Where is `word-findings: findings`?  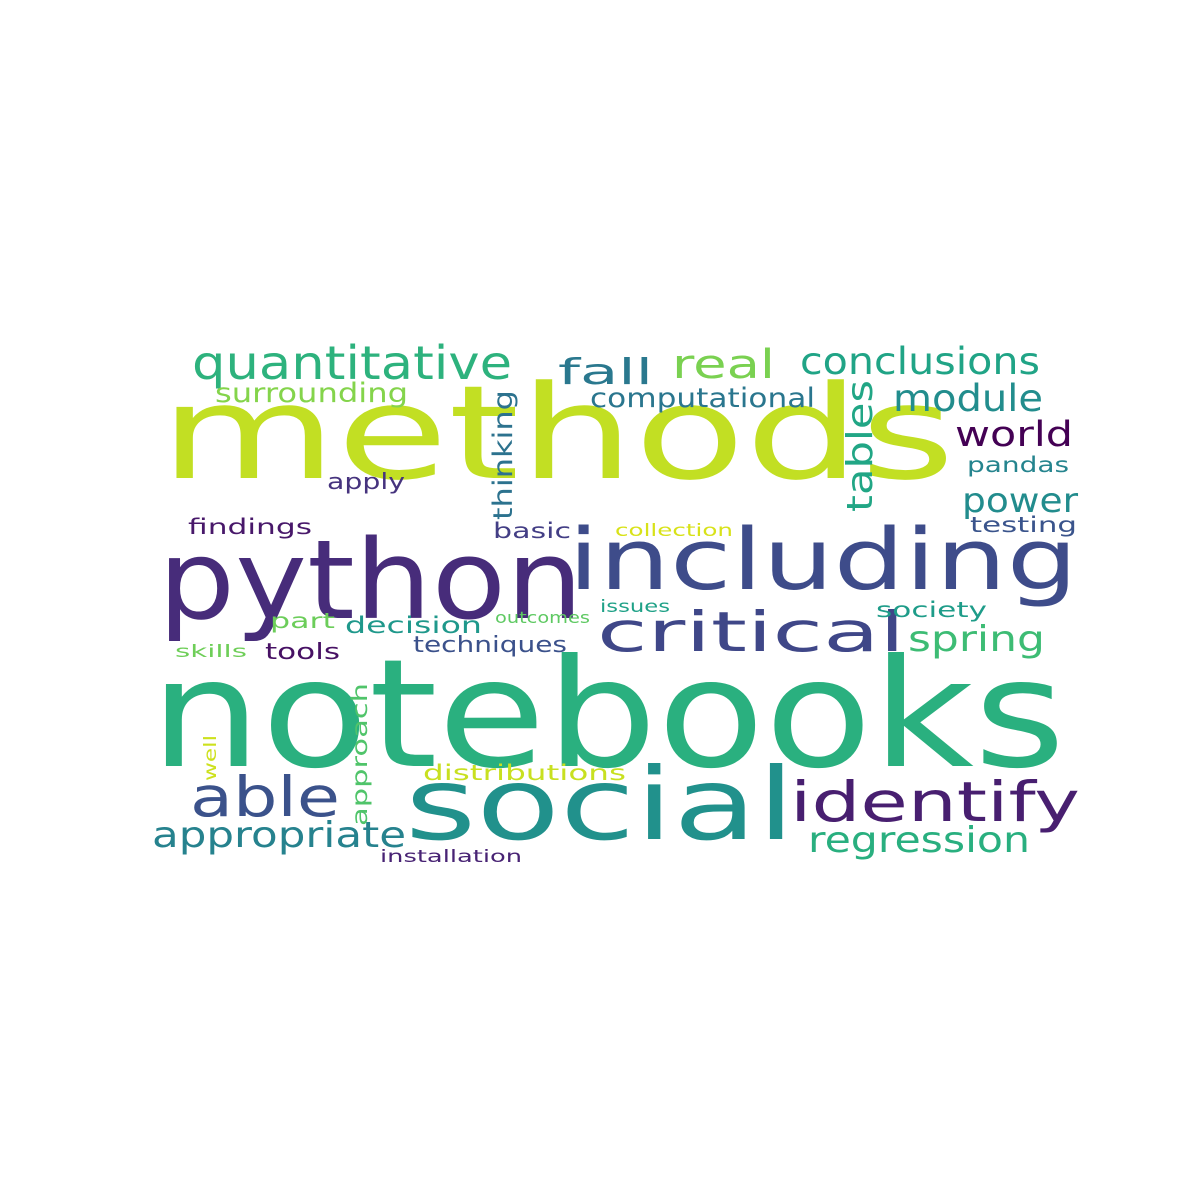
word-findings: findings is located at coordinates (250, 527).